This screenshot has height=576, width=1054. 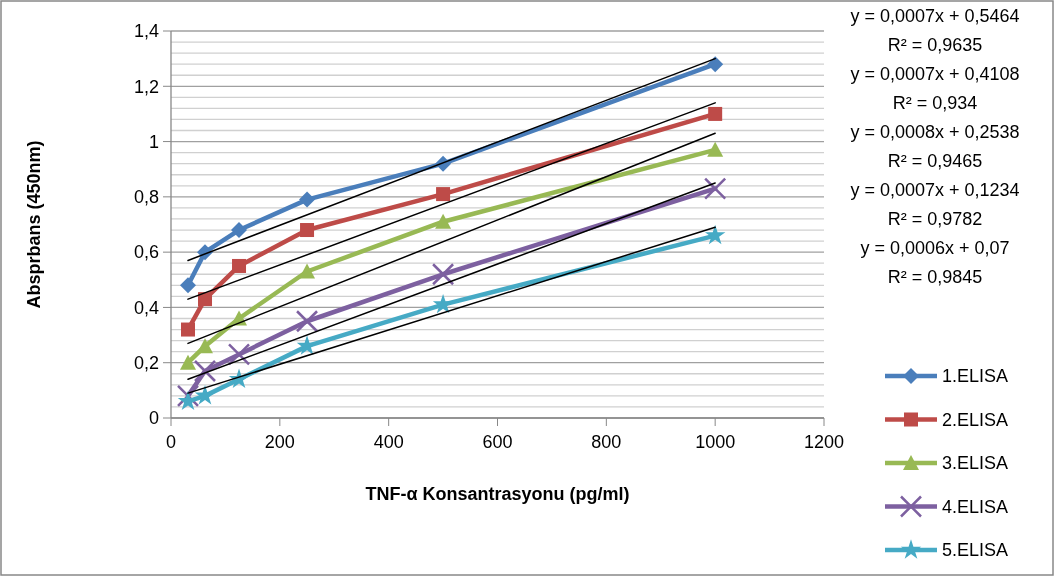 I want to click on y-tick-label: 1, so click(x=153, y=141).